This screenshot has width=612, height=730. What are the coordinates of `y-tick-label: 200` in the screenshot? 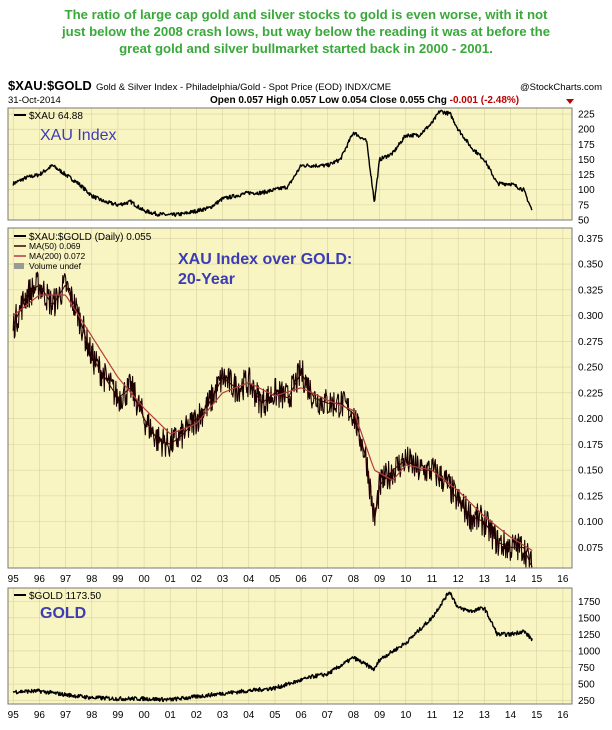 It's located at (586, 130).